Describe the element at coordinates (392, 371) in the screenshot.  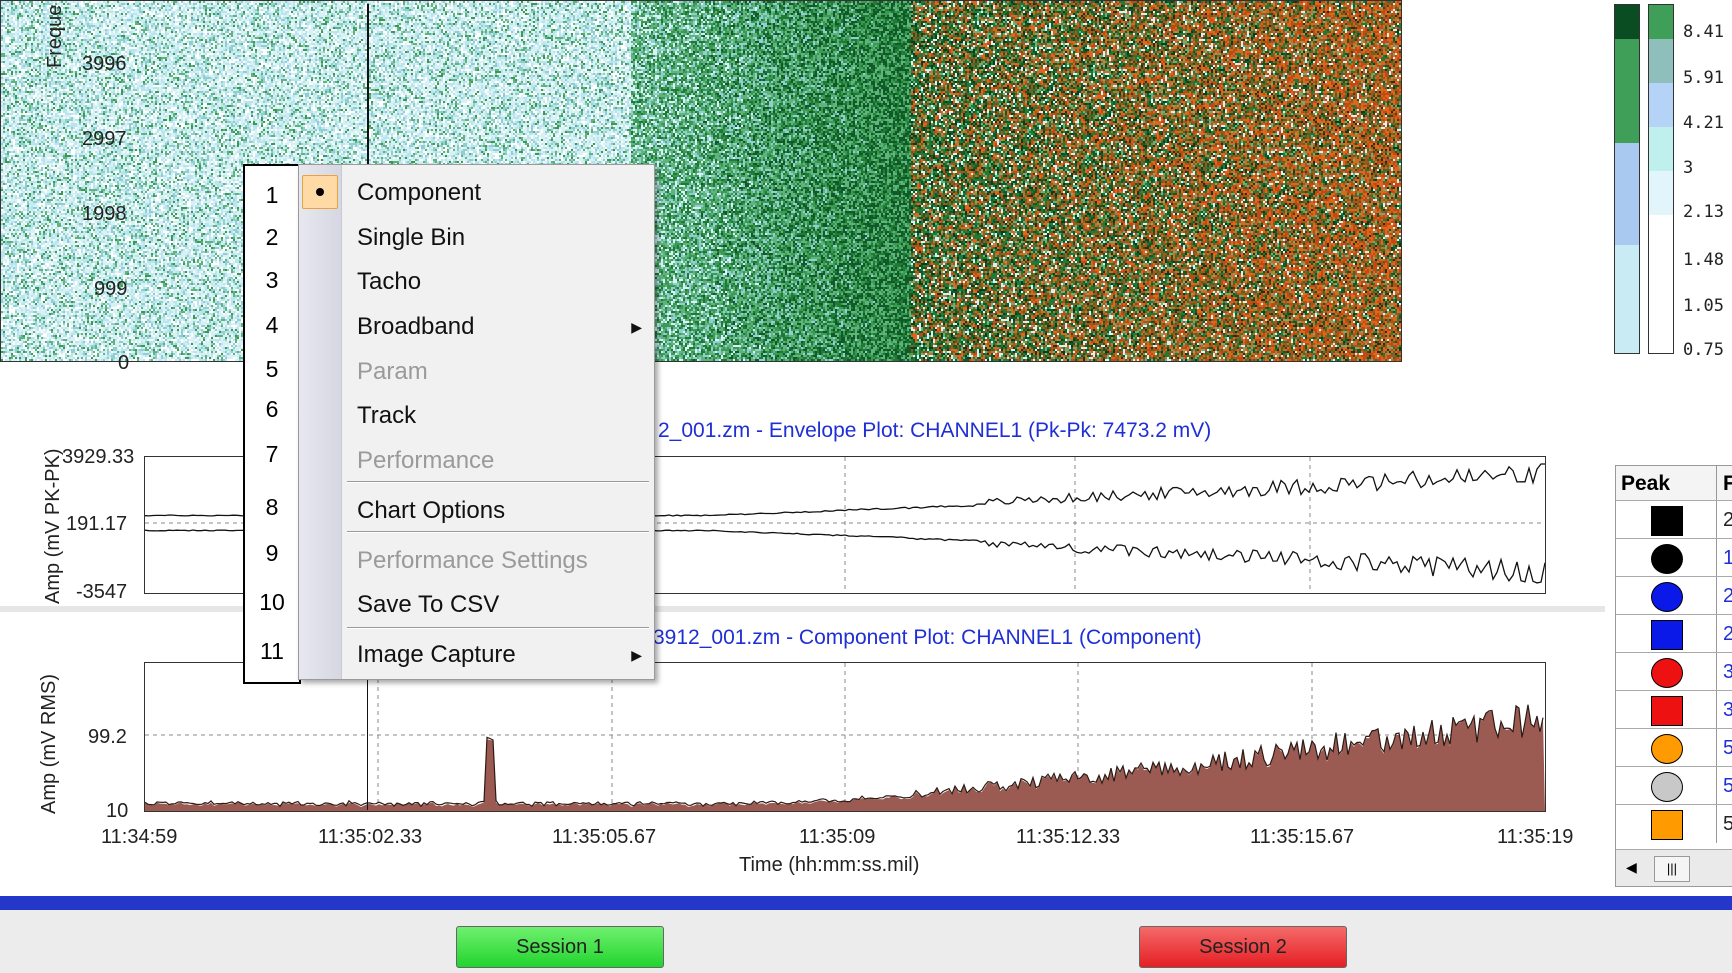
I see `menu-item-param: Param` at that location.